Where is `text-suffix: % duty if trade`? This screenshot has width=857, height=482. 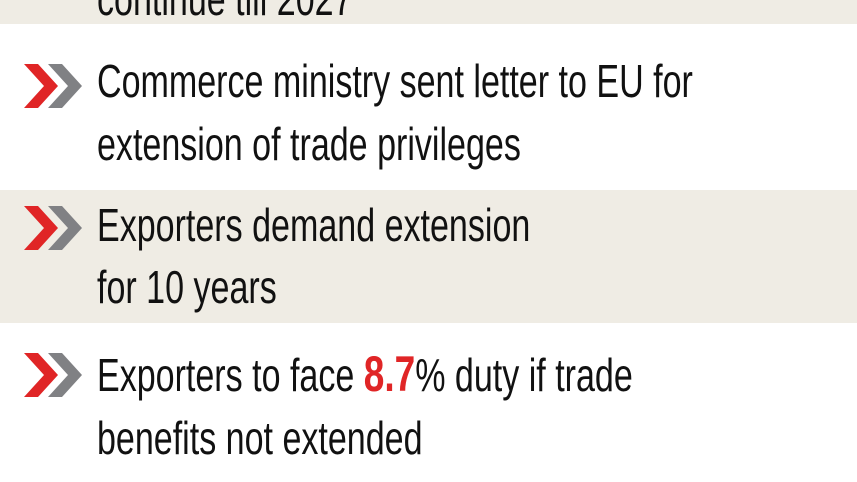 text-suffix: % duty if trade is located at coordinates (524, 375).